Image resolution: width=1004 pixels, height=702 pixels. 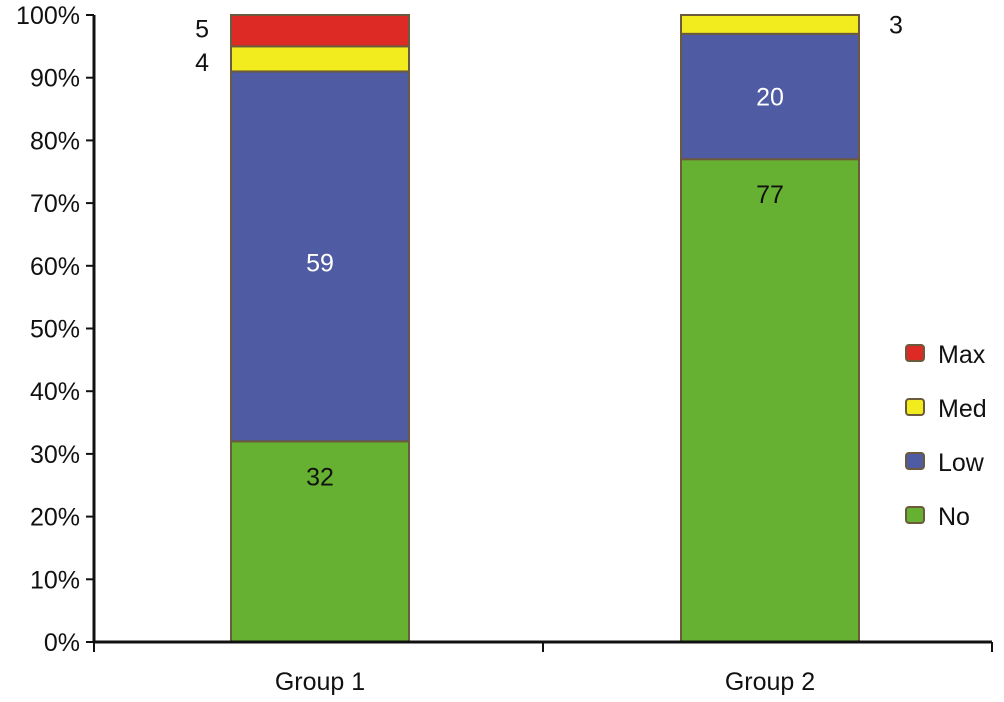 I want to click on legend-label-max: Max, so click(x=962, y=355).